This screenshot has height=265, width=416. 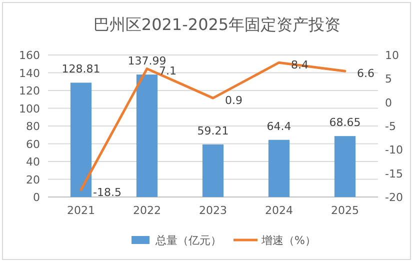 What do you see at coordinates (29, 91) in the screenshot?
I see `y-tick-label: 120` at bounding box center [29, 91].